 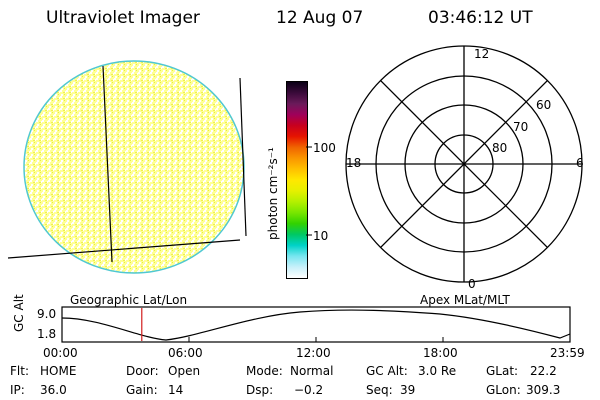 I want to click on mode-label: Mode:, so click(x=264, y=371).